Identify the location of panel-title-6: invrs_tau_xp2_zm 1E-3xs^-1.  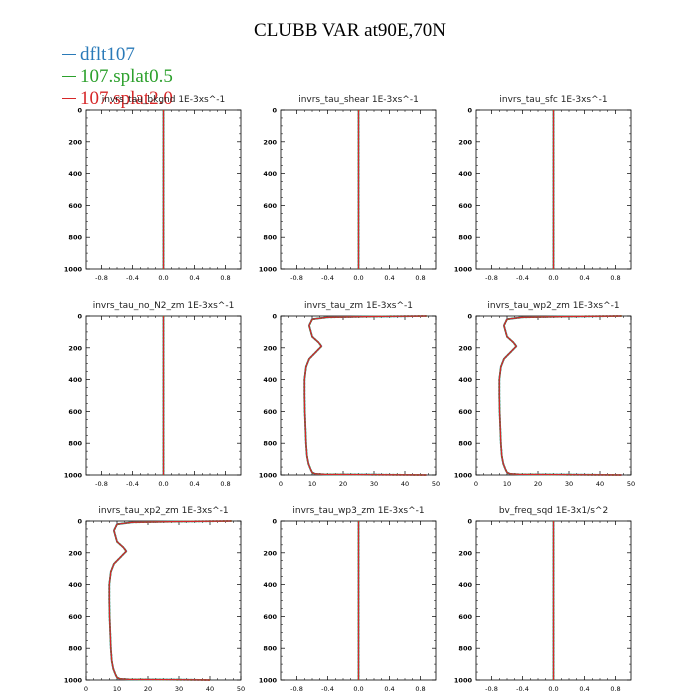
(163, 511).